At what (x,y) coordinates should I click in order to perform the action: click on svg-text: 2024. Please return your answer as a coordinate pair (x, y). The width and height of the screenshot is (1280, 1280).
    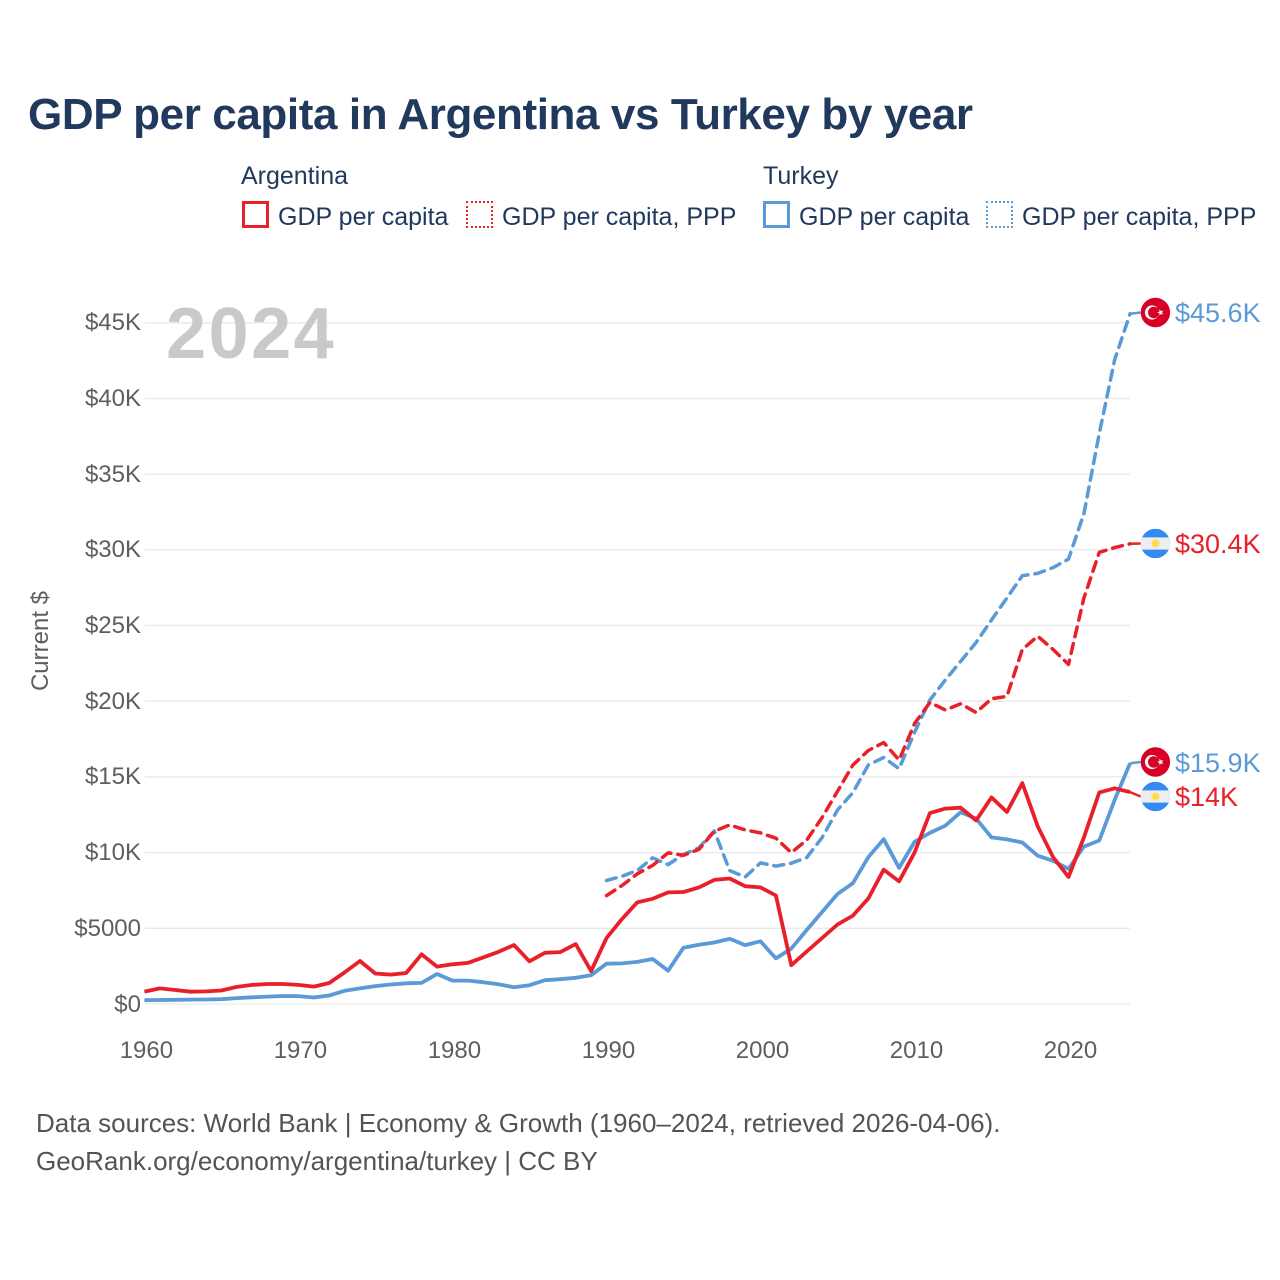
    Looking at the image, I should click on (251, 334).